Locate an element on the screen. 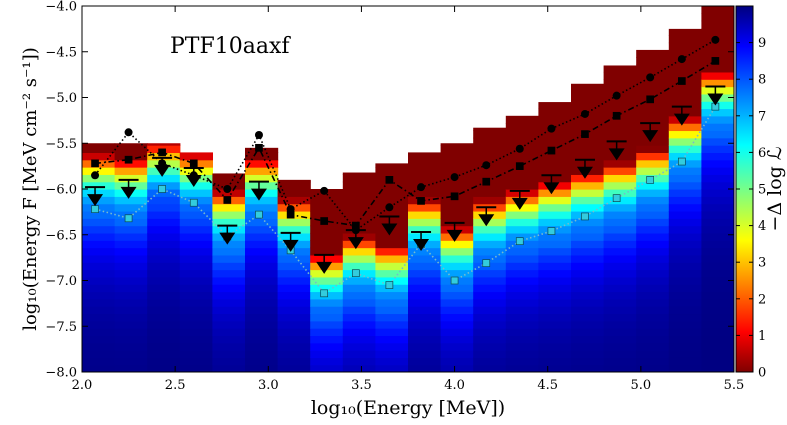 The width and height of the screenshot is (787, 425). x-tick-label: 3.0 is located at coordinates (268, 385).